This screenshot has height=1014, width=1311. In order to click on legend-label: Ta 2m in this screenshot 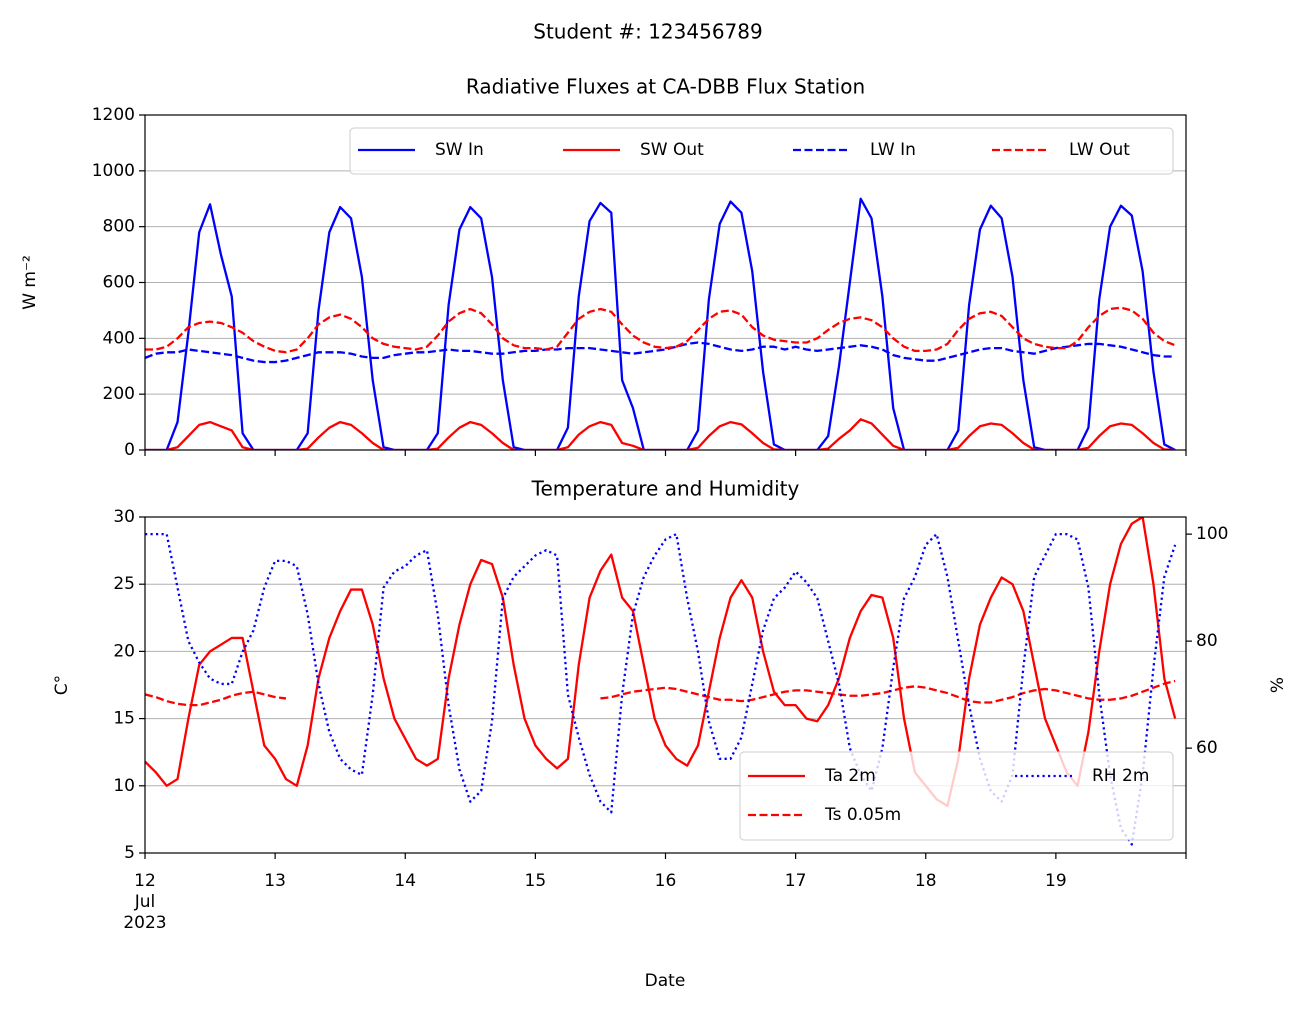, I will do `click(850, 776)`.